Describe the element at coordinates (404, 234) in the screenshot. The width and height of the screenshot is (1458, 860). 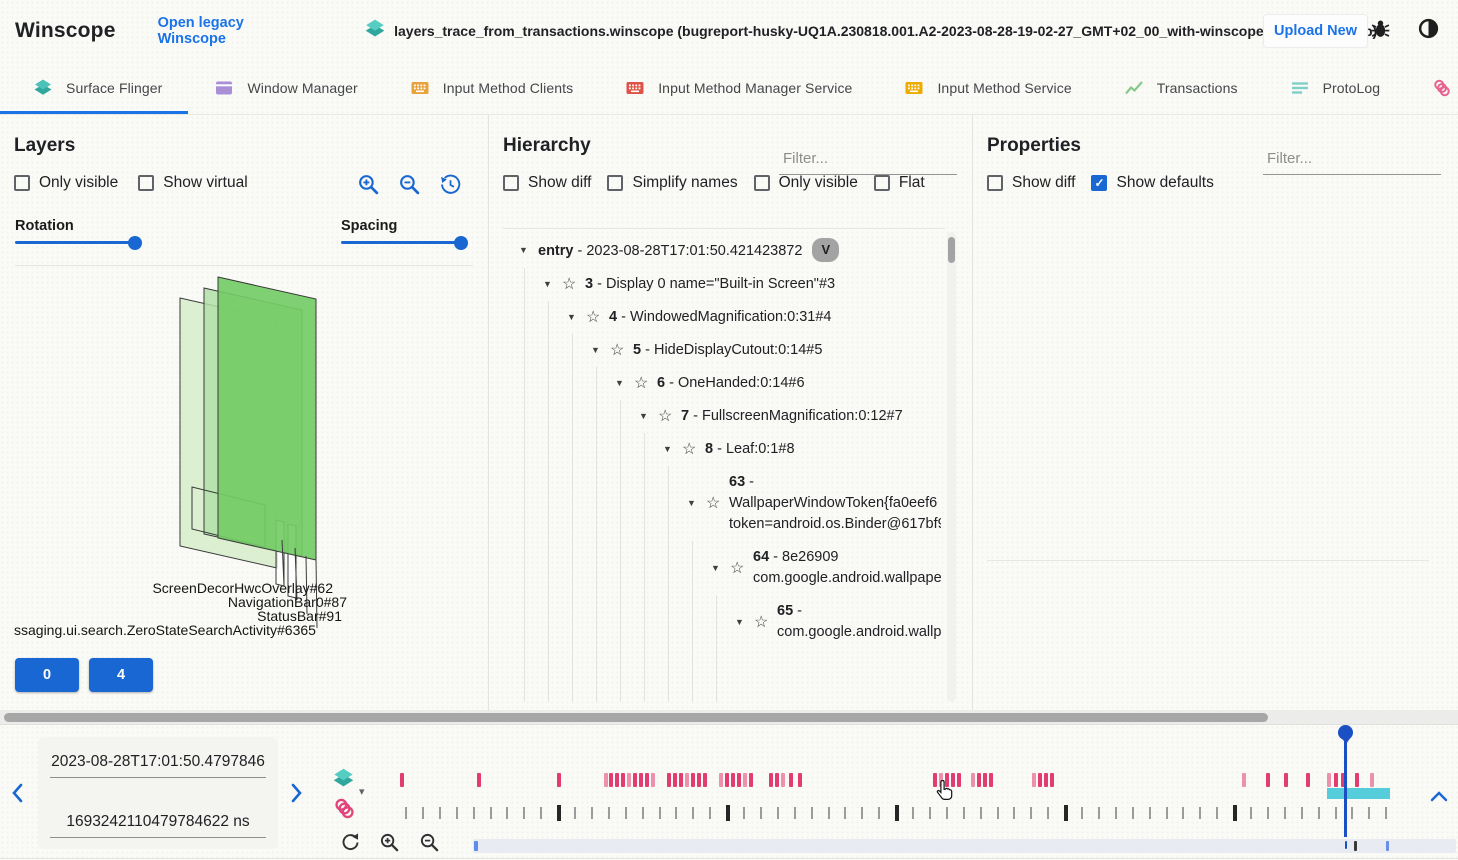
I see `spacing-slider: Spacing` at that location.